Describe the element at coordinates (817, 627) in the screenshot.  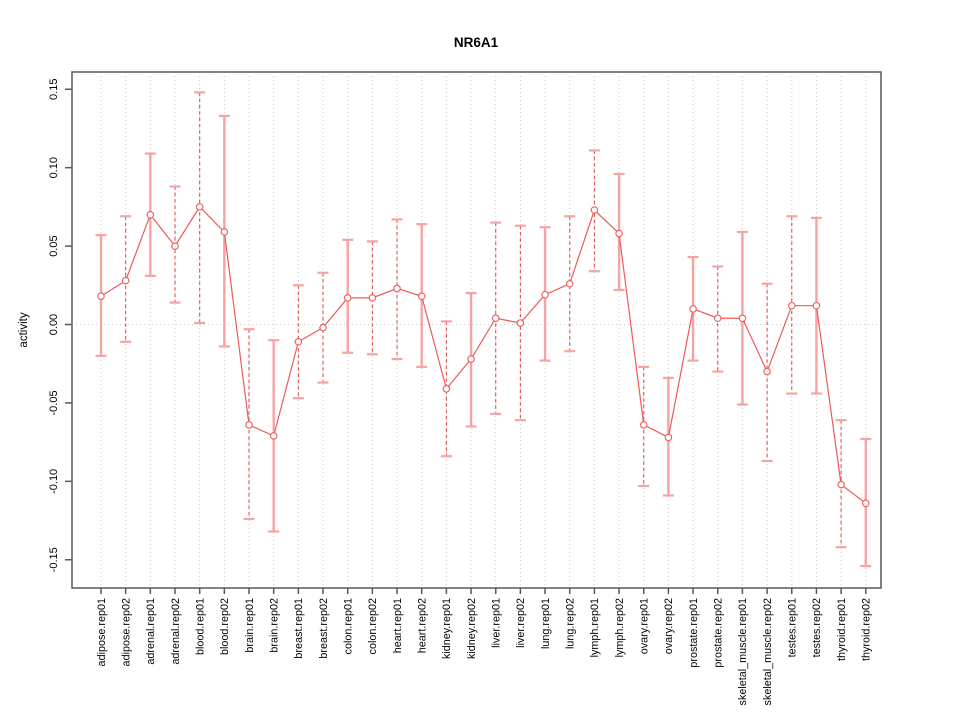
I see `x-tick-label: testes.rep02` at that location.